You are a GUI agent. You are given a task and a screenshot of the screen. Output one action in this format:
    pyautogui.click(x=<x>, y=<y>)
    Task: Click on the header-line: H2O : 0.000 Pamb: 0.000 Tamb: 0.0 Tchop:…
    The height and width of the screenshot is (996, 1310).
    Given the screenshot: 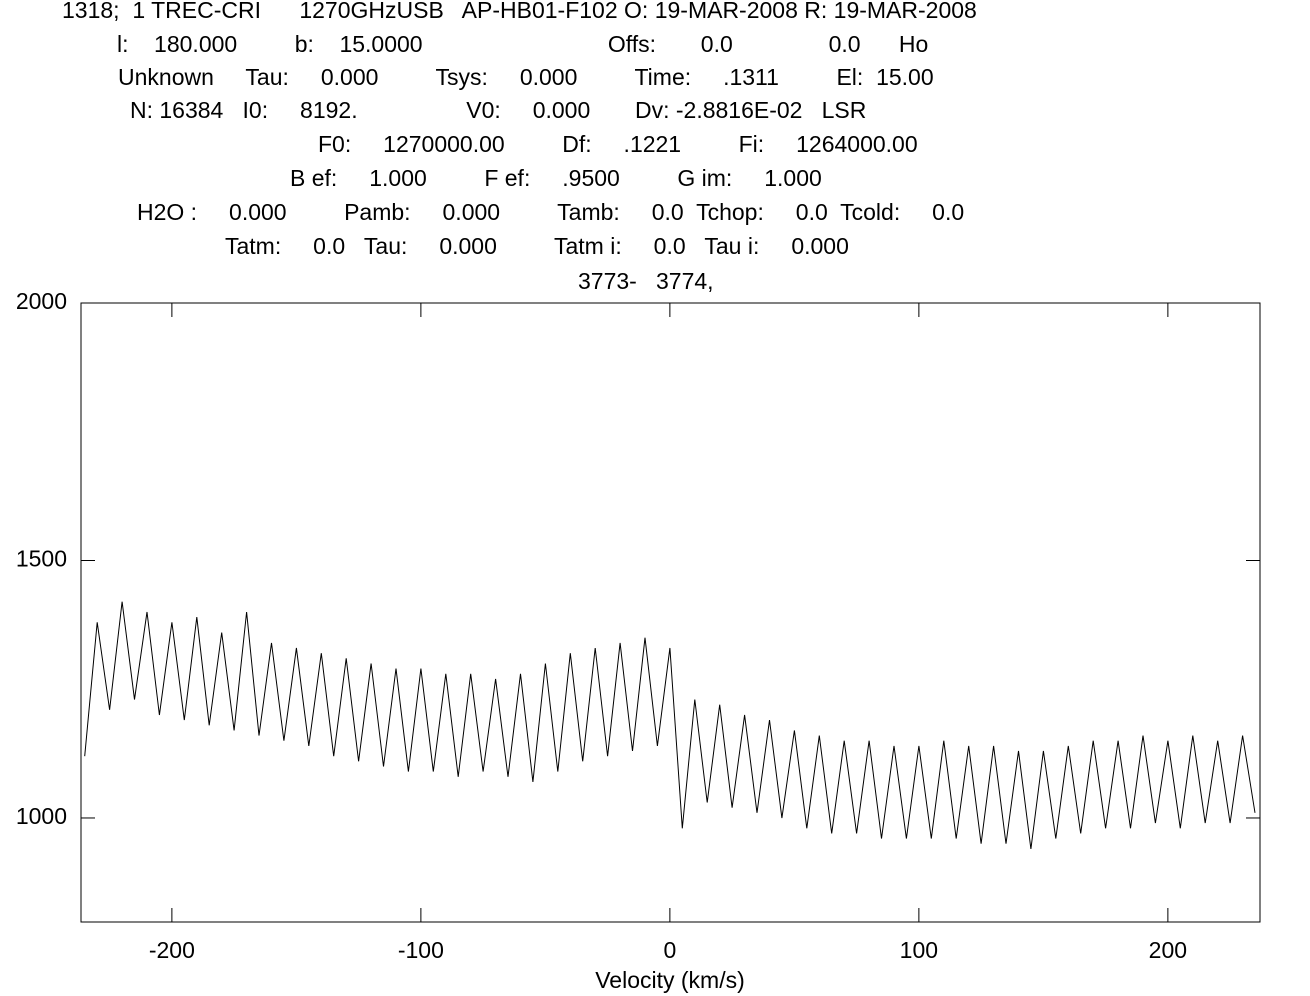 What is the action you would take?
    pyautogui.click(x=550, y=212)
    